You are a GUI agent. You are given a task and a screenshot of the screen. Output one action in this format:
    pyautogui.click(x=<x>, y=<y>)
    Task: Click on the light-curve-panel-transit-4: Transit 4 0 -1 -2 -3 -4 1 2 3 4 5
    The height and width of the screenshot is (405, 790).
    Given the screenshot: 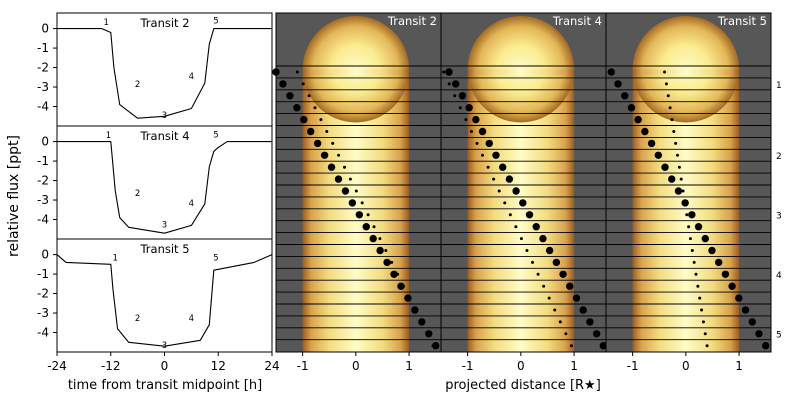 What is the action you would take?
    pyautogui.click(x=155, y=184)
    